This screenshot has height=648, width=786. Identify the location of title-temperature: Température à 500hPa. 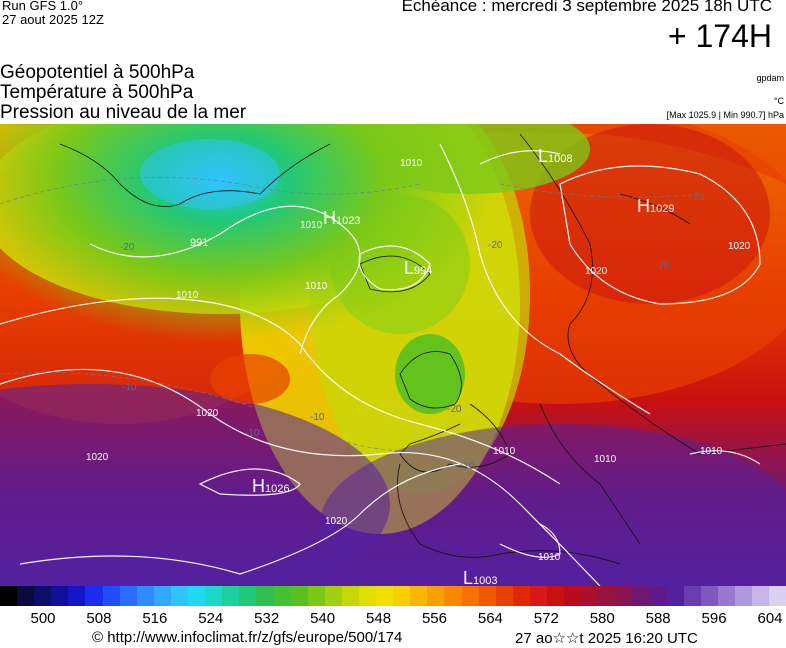
(97, 92).